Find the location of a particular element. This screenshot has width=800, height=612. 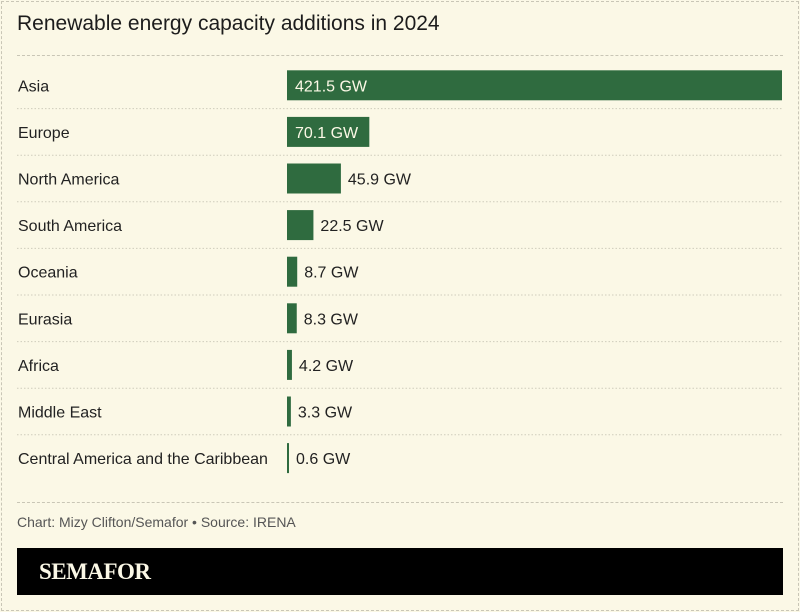

category-label: Europe is located at coordinates (44, 133).